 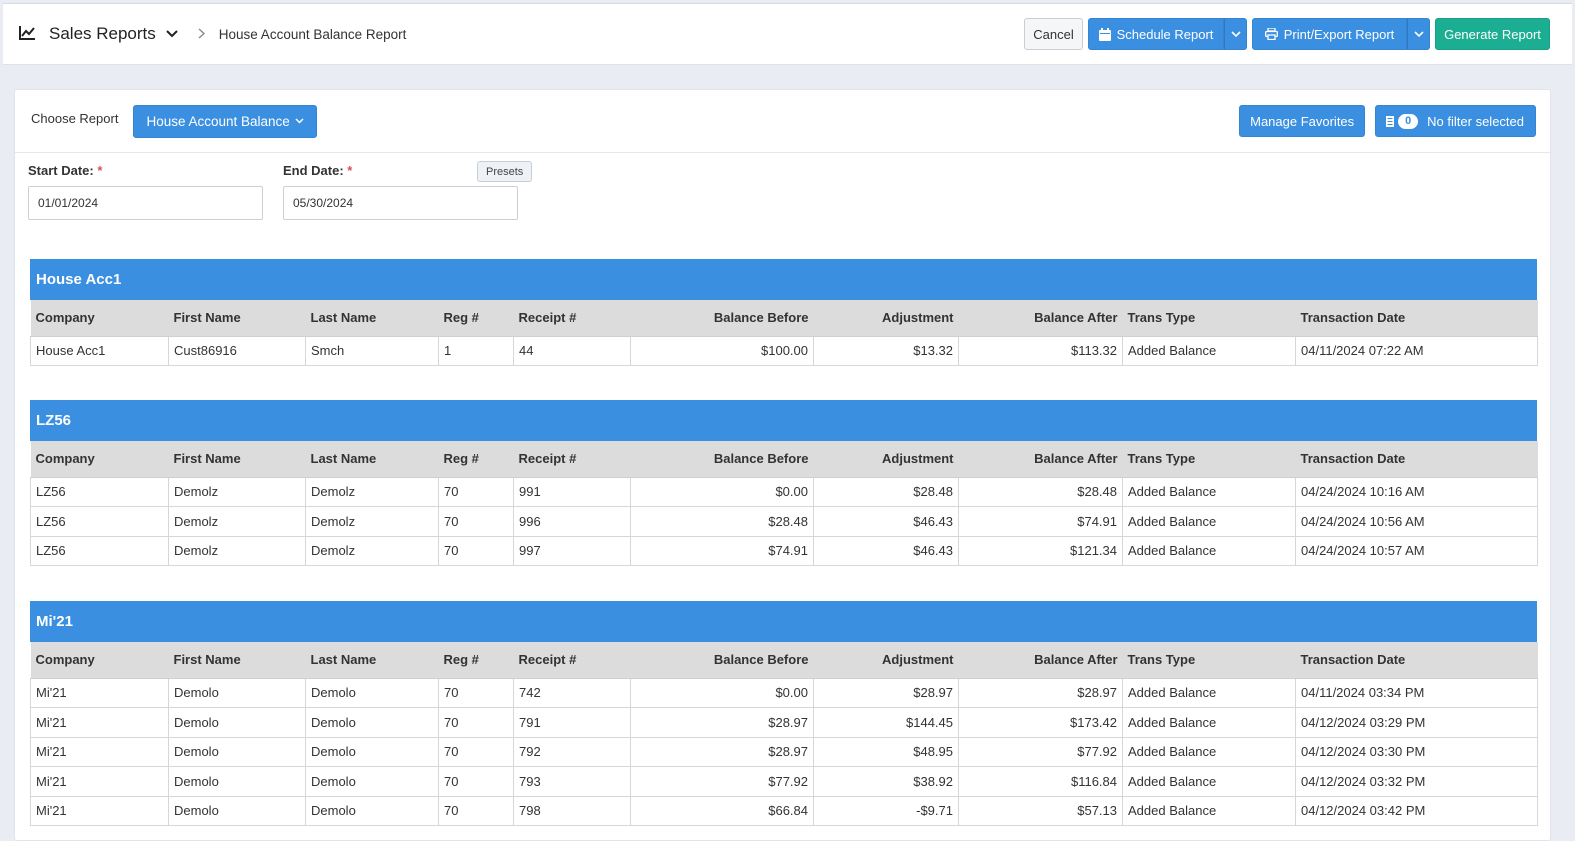 What do you see at coordinates (572, 550) in the screenshot?
I see `table-cell: 997` at bounding box center [572, 550].